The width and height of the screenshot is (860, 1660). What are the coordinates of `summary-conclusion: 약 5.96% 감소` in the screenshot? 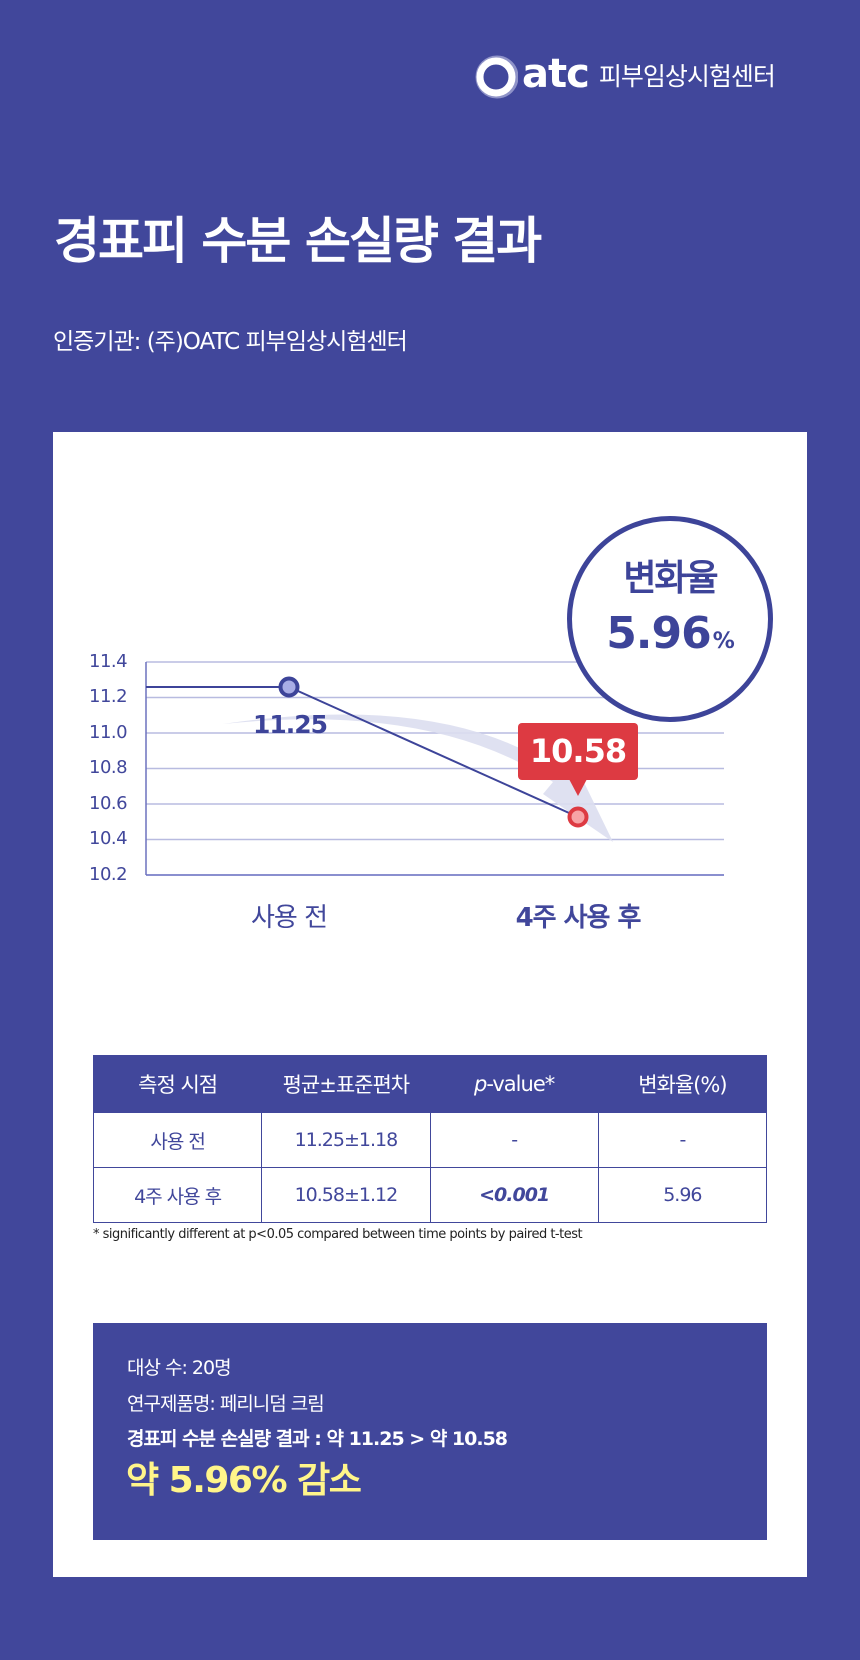 It's located at (244, 1480).